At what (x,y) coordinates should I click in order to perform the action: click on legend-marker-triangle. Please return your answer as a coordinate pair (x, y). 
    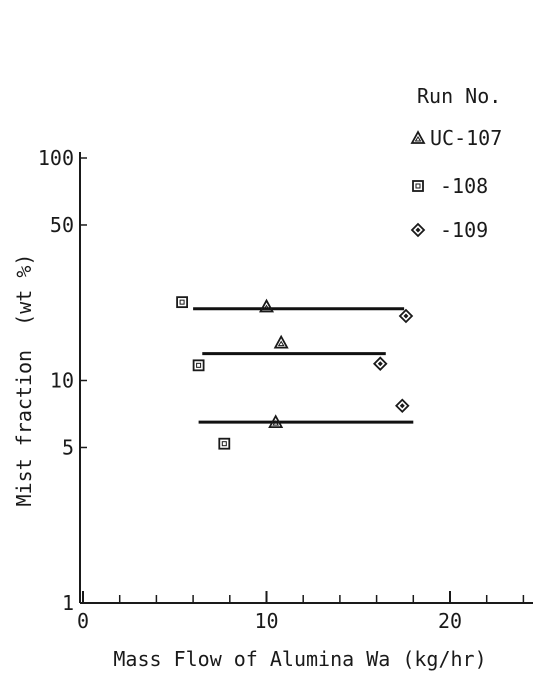
    Looking at the image, I should click on (418, 137).